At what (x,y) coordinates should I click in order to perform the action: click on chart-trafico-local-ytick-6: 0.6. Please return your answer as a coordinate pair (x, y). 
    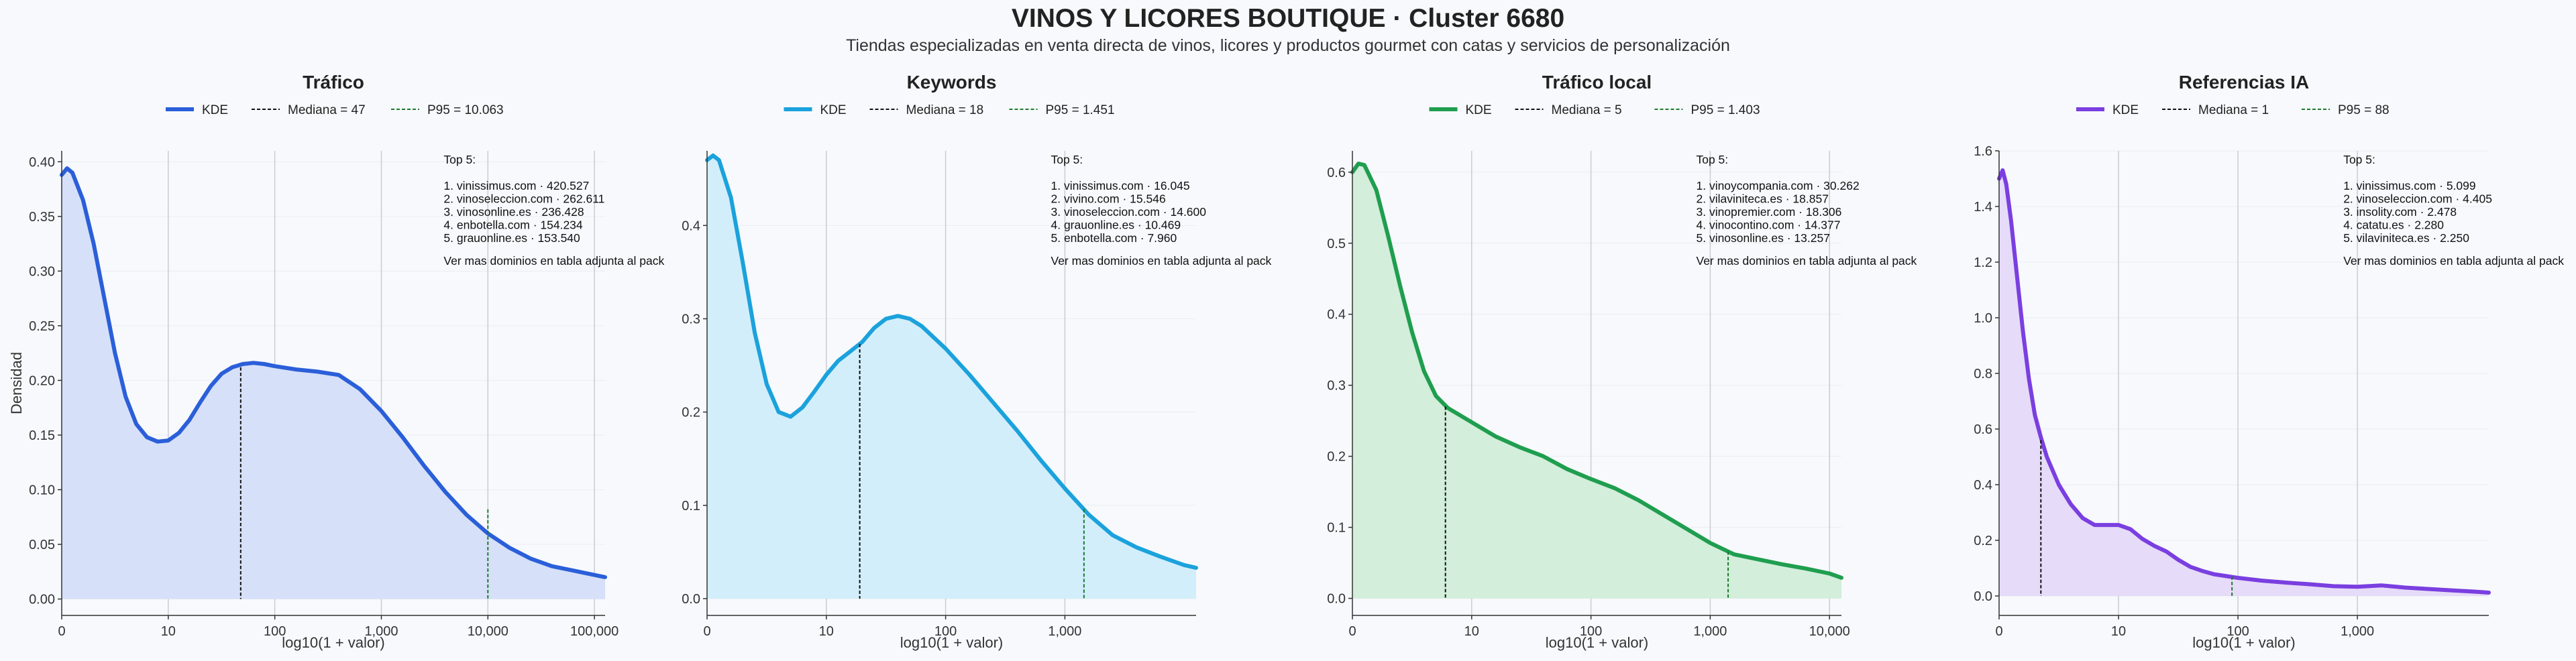
    Looking at the image, I should click on (1336, 173).